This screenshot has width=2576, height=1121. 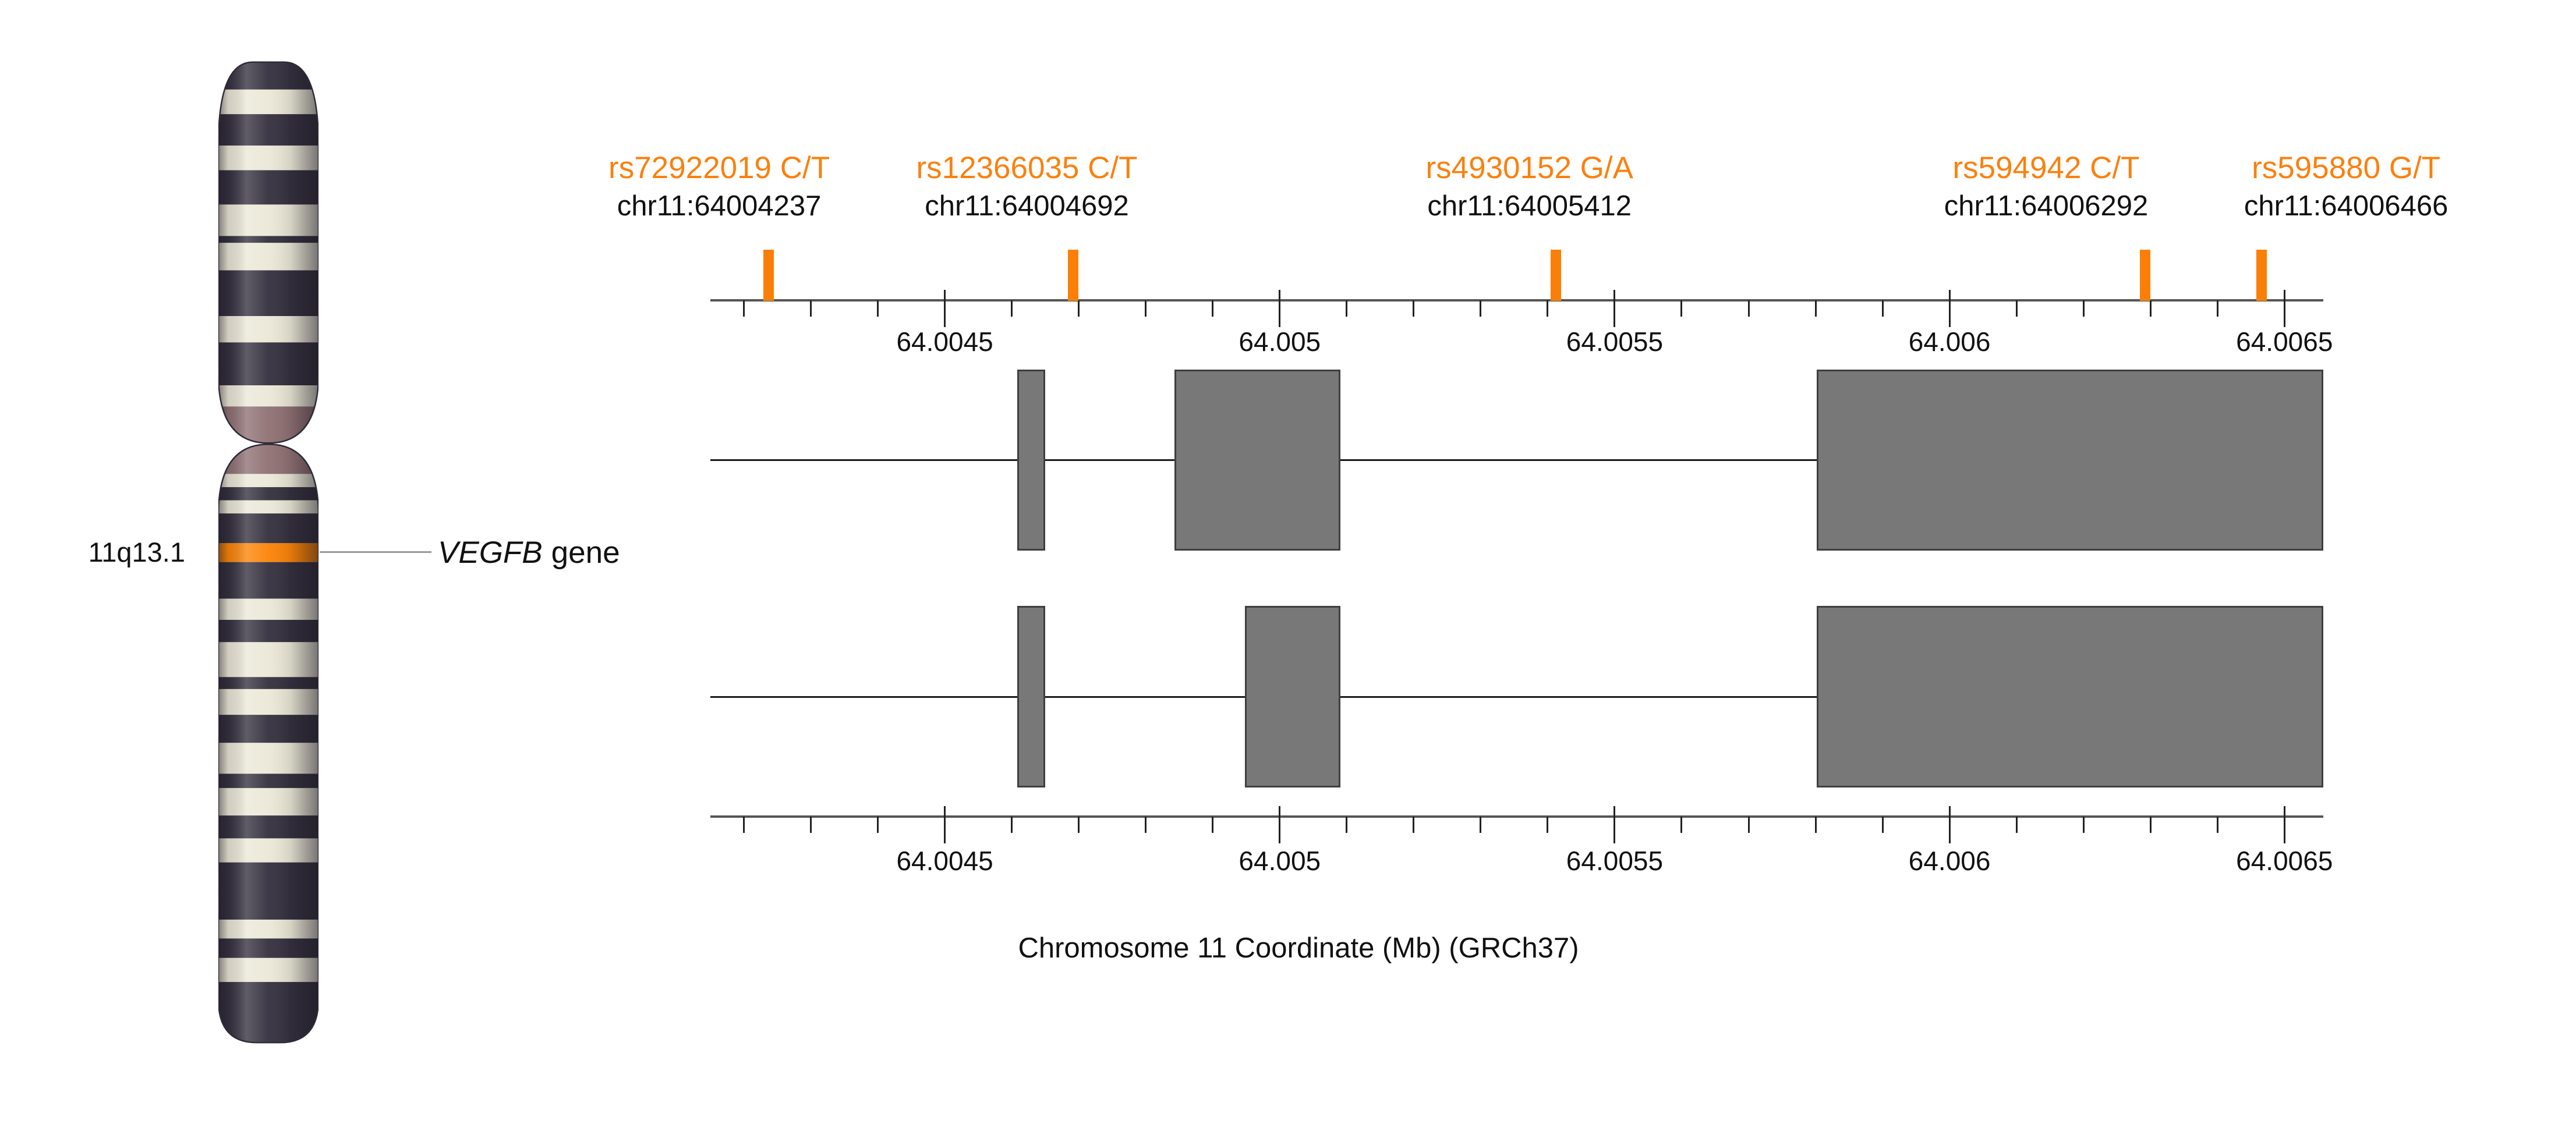 What do you see at coordinates (585, 552) in the screenshot?
I see `gene-word: gene` at bounding box center [585, 552].